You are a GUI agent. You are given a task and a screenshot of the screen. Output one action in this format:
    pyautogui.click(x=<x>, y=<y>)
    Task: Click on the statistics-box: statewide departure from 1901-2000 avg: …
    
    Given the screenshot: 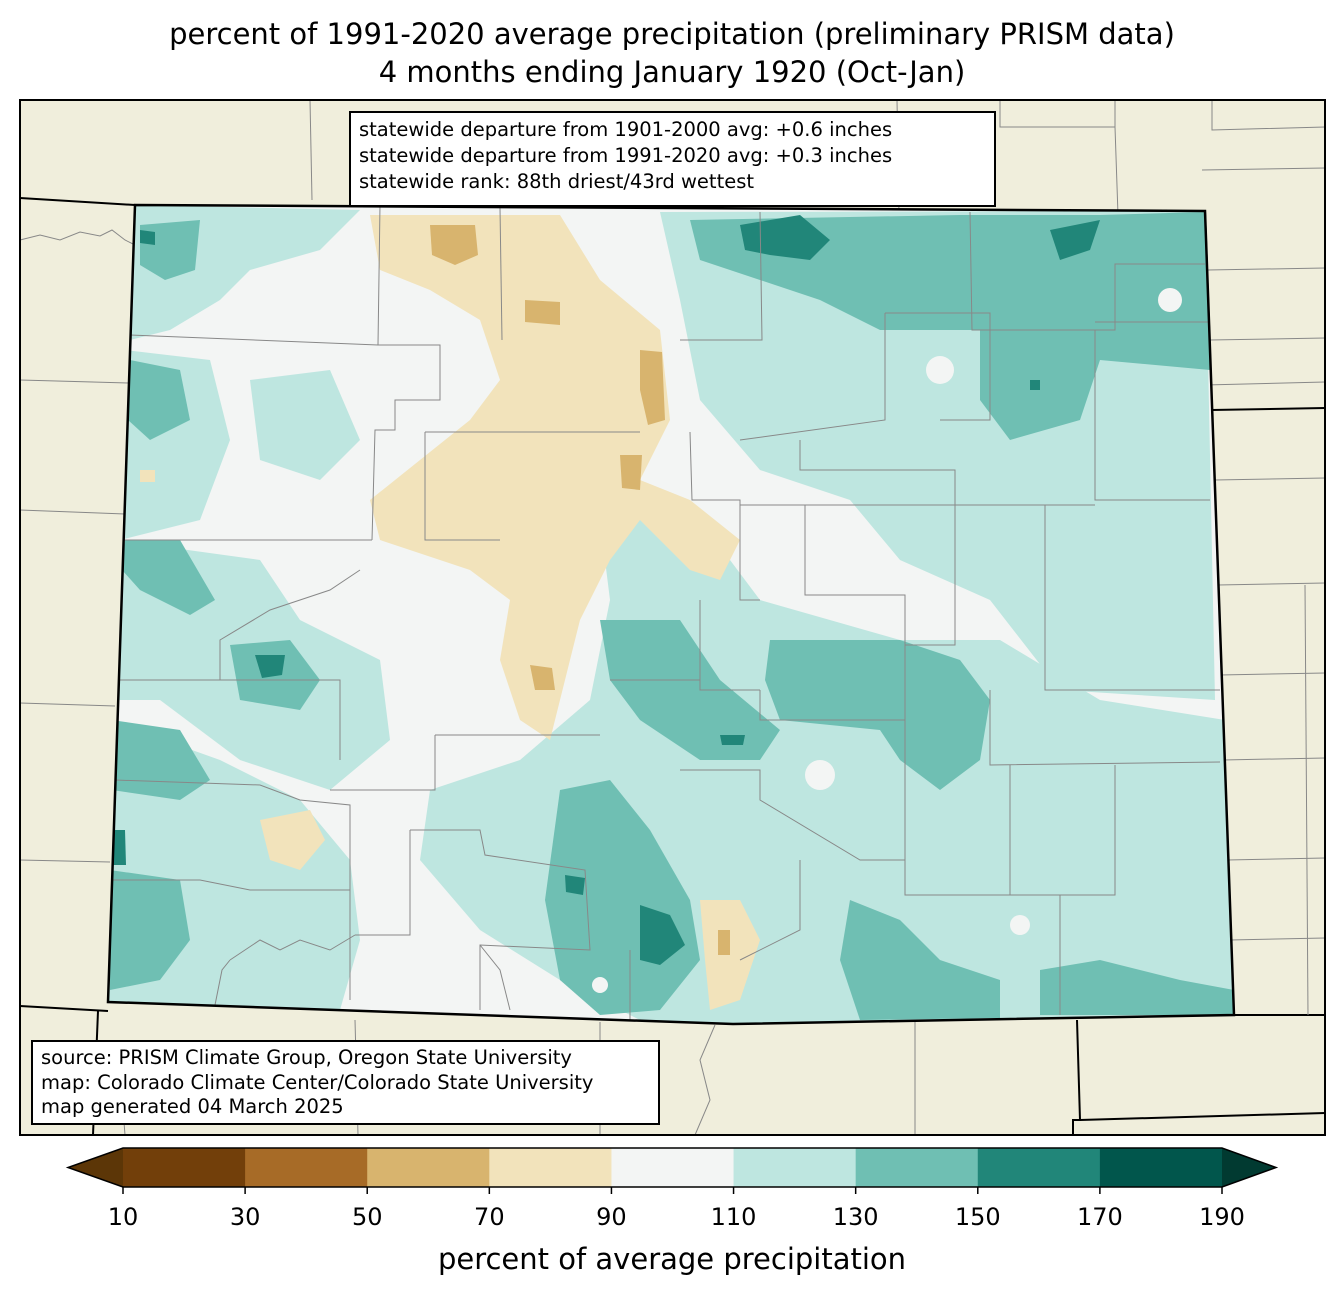 What is the action you would take?
    pyautogui.click(x=672, y=159)
    